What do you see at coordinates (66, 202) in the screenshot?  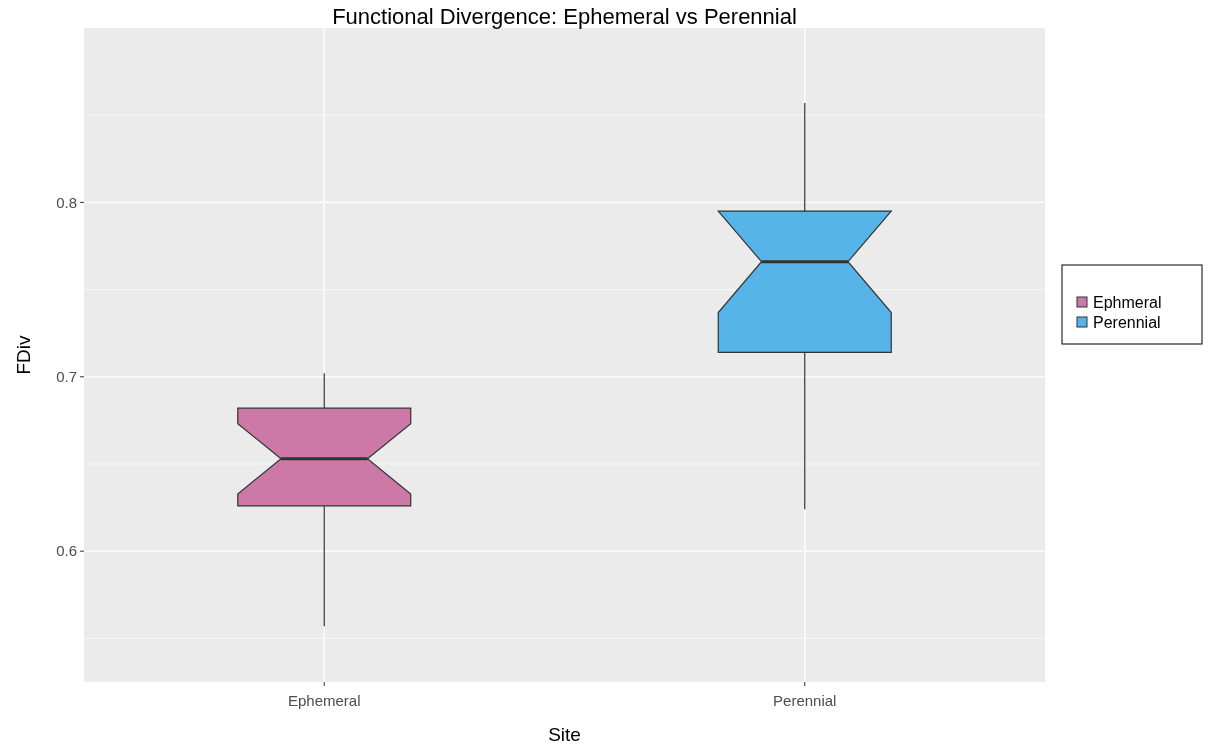 I see `y-tick-label: 0.8` at bounding box center [66, 202].